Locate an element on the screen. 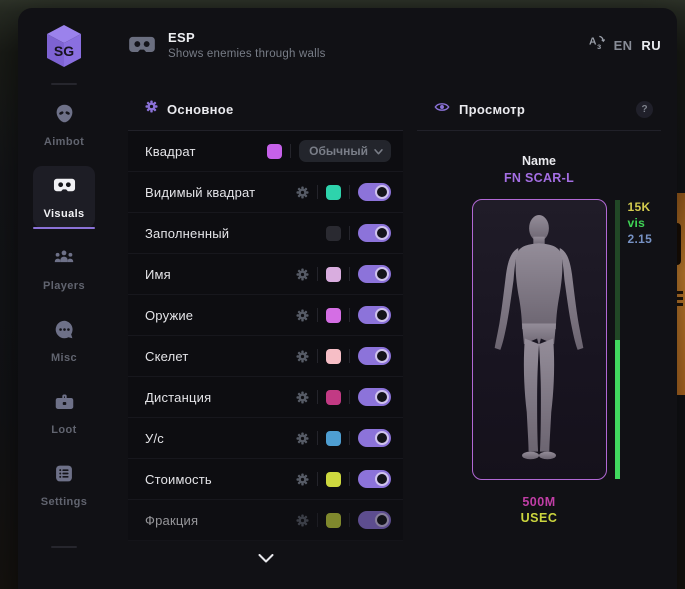 The width and height of the screenshot is (685, 589). active-underline is located at coordinates (64, 228).